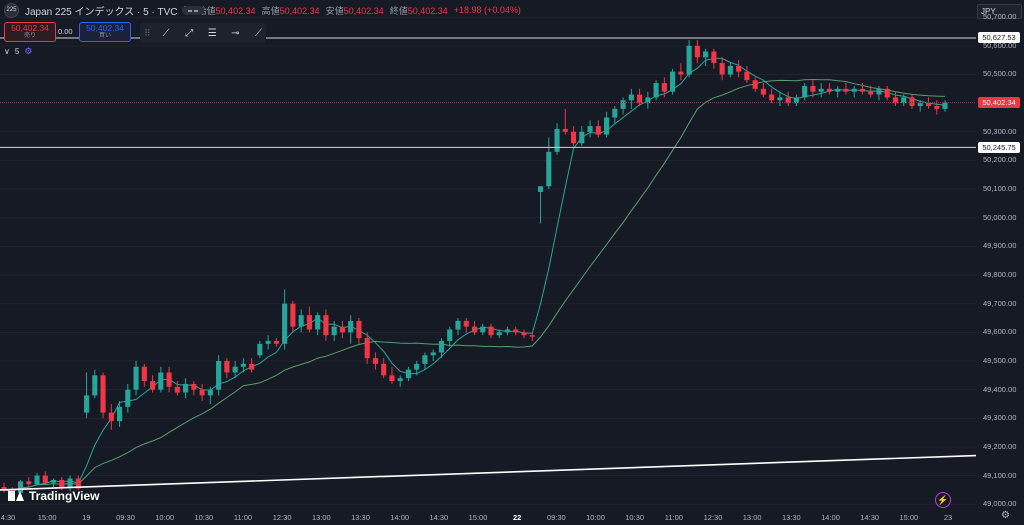 This screenshot has width=1024, height=525. Describe the element at coordinates (595, 517) in the screenshot. I see `time-tick: 10:00` at that location.